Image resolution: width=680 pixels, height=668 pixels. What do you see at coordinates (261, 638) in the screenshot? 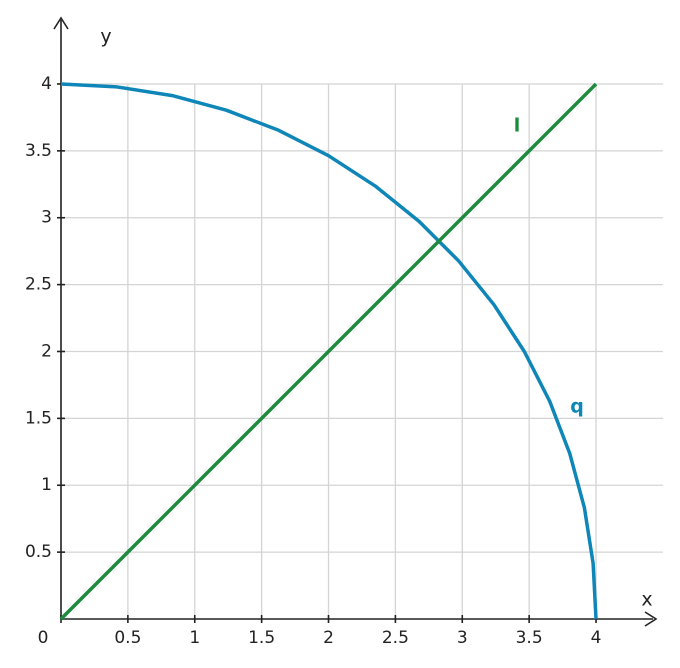
I see `x-tick-label: 1.5` at bounding box center [261, 638].